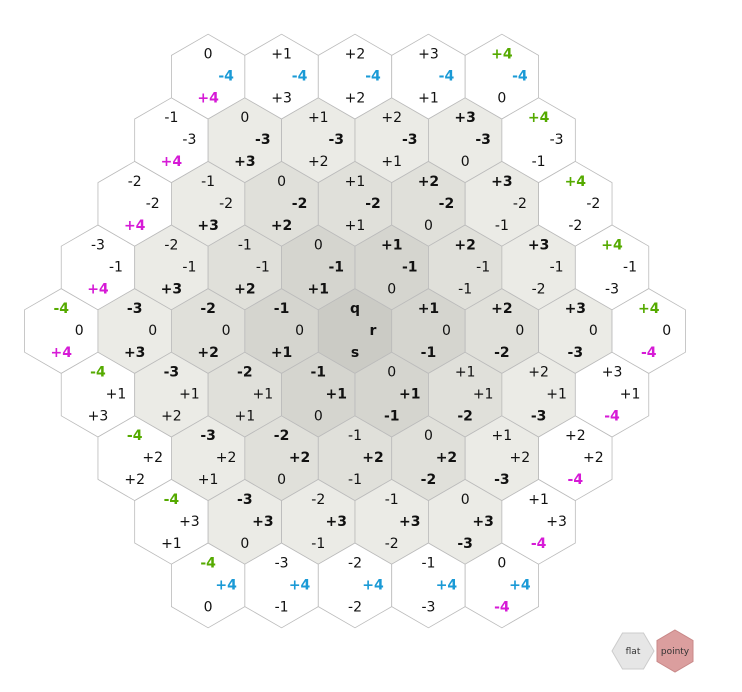  I want to click on r-coordinate-label: -4, so click(520, 77).